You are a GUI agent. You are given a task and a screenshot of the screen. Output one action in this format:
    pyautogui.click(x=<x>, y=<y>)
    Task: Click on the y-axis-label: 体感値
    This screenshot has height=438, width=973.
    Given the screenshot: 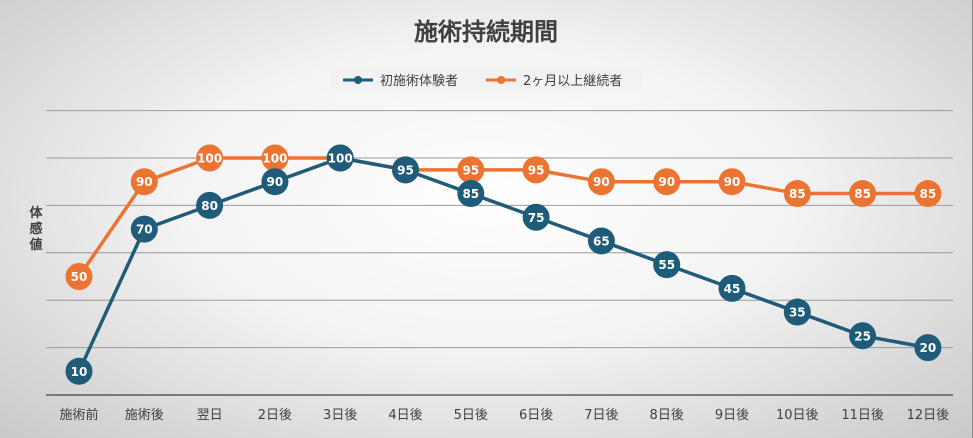 What is the action you would take?
    pyautogui.click(x=35, y=229)
    